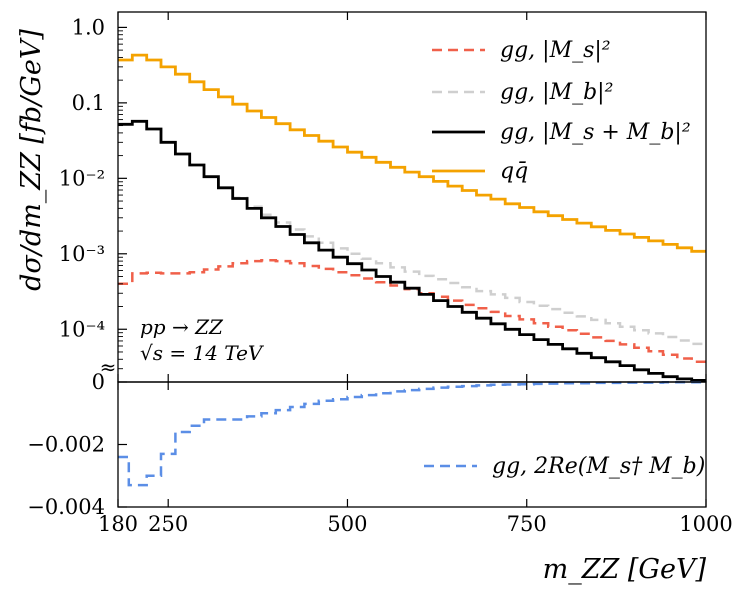  Describe the element at coordinates (527, 524) in the screenshot. I see `x-tick-label: 750` at that location.